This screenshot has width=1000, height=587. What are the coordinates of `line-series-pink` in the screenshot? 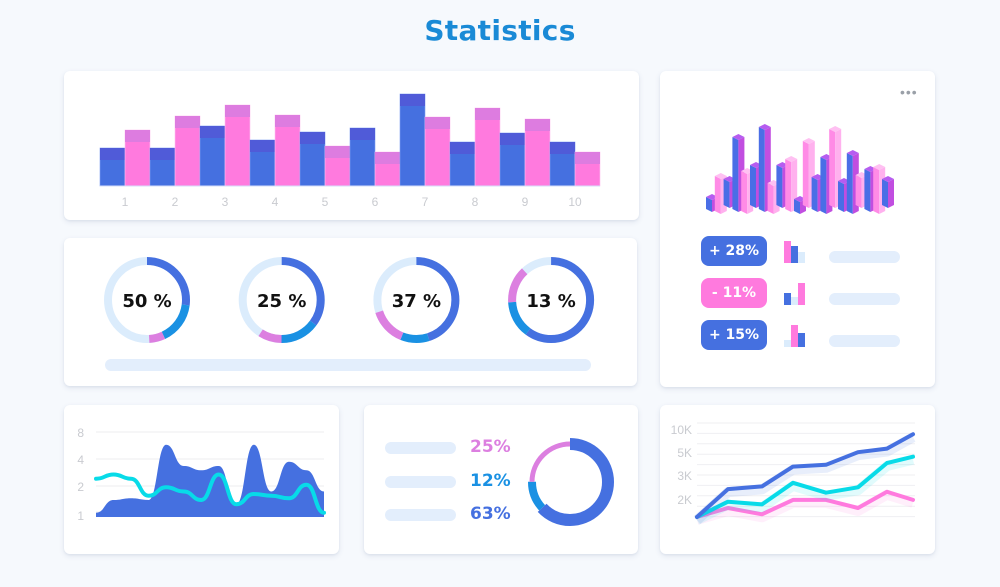 It's located at (805, 504).